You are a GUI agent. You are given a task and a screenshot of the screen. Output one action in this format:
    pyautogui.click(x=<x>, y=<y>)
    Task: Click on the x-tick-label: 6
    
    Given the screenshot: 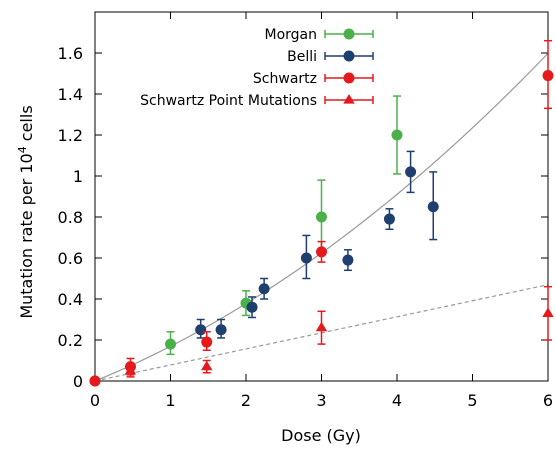 What is the action you would take?
    pyautogui.click(x=548, y=400)
    